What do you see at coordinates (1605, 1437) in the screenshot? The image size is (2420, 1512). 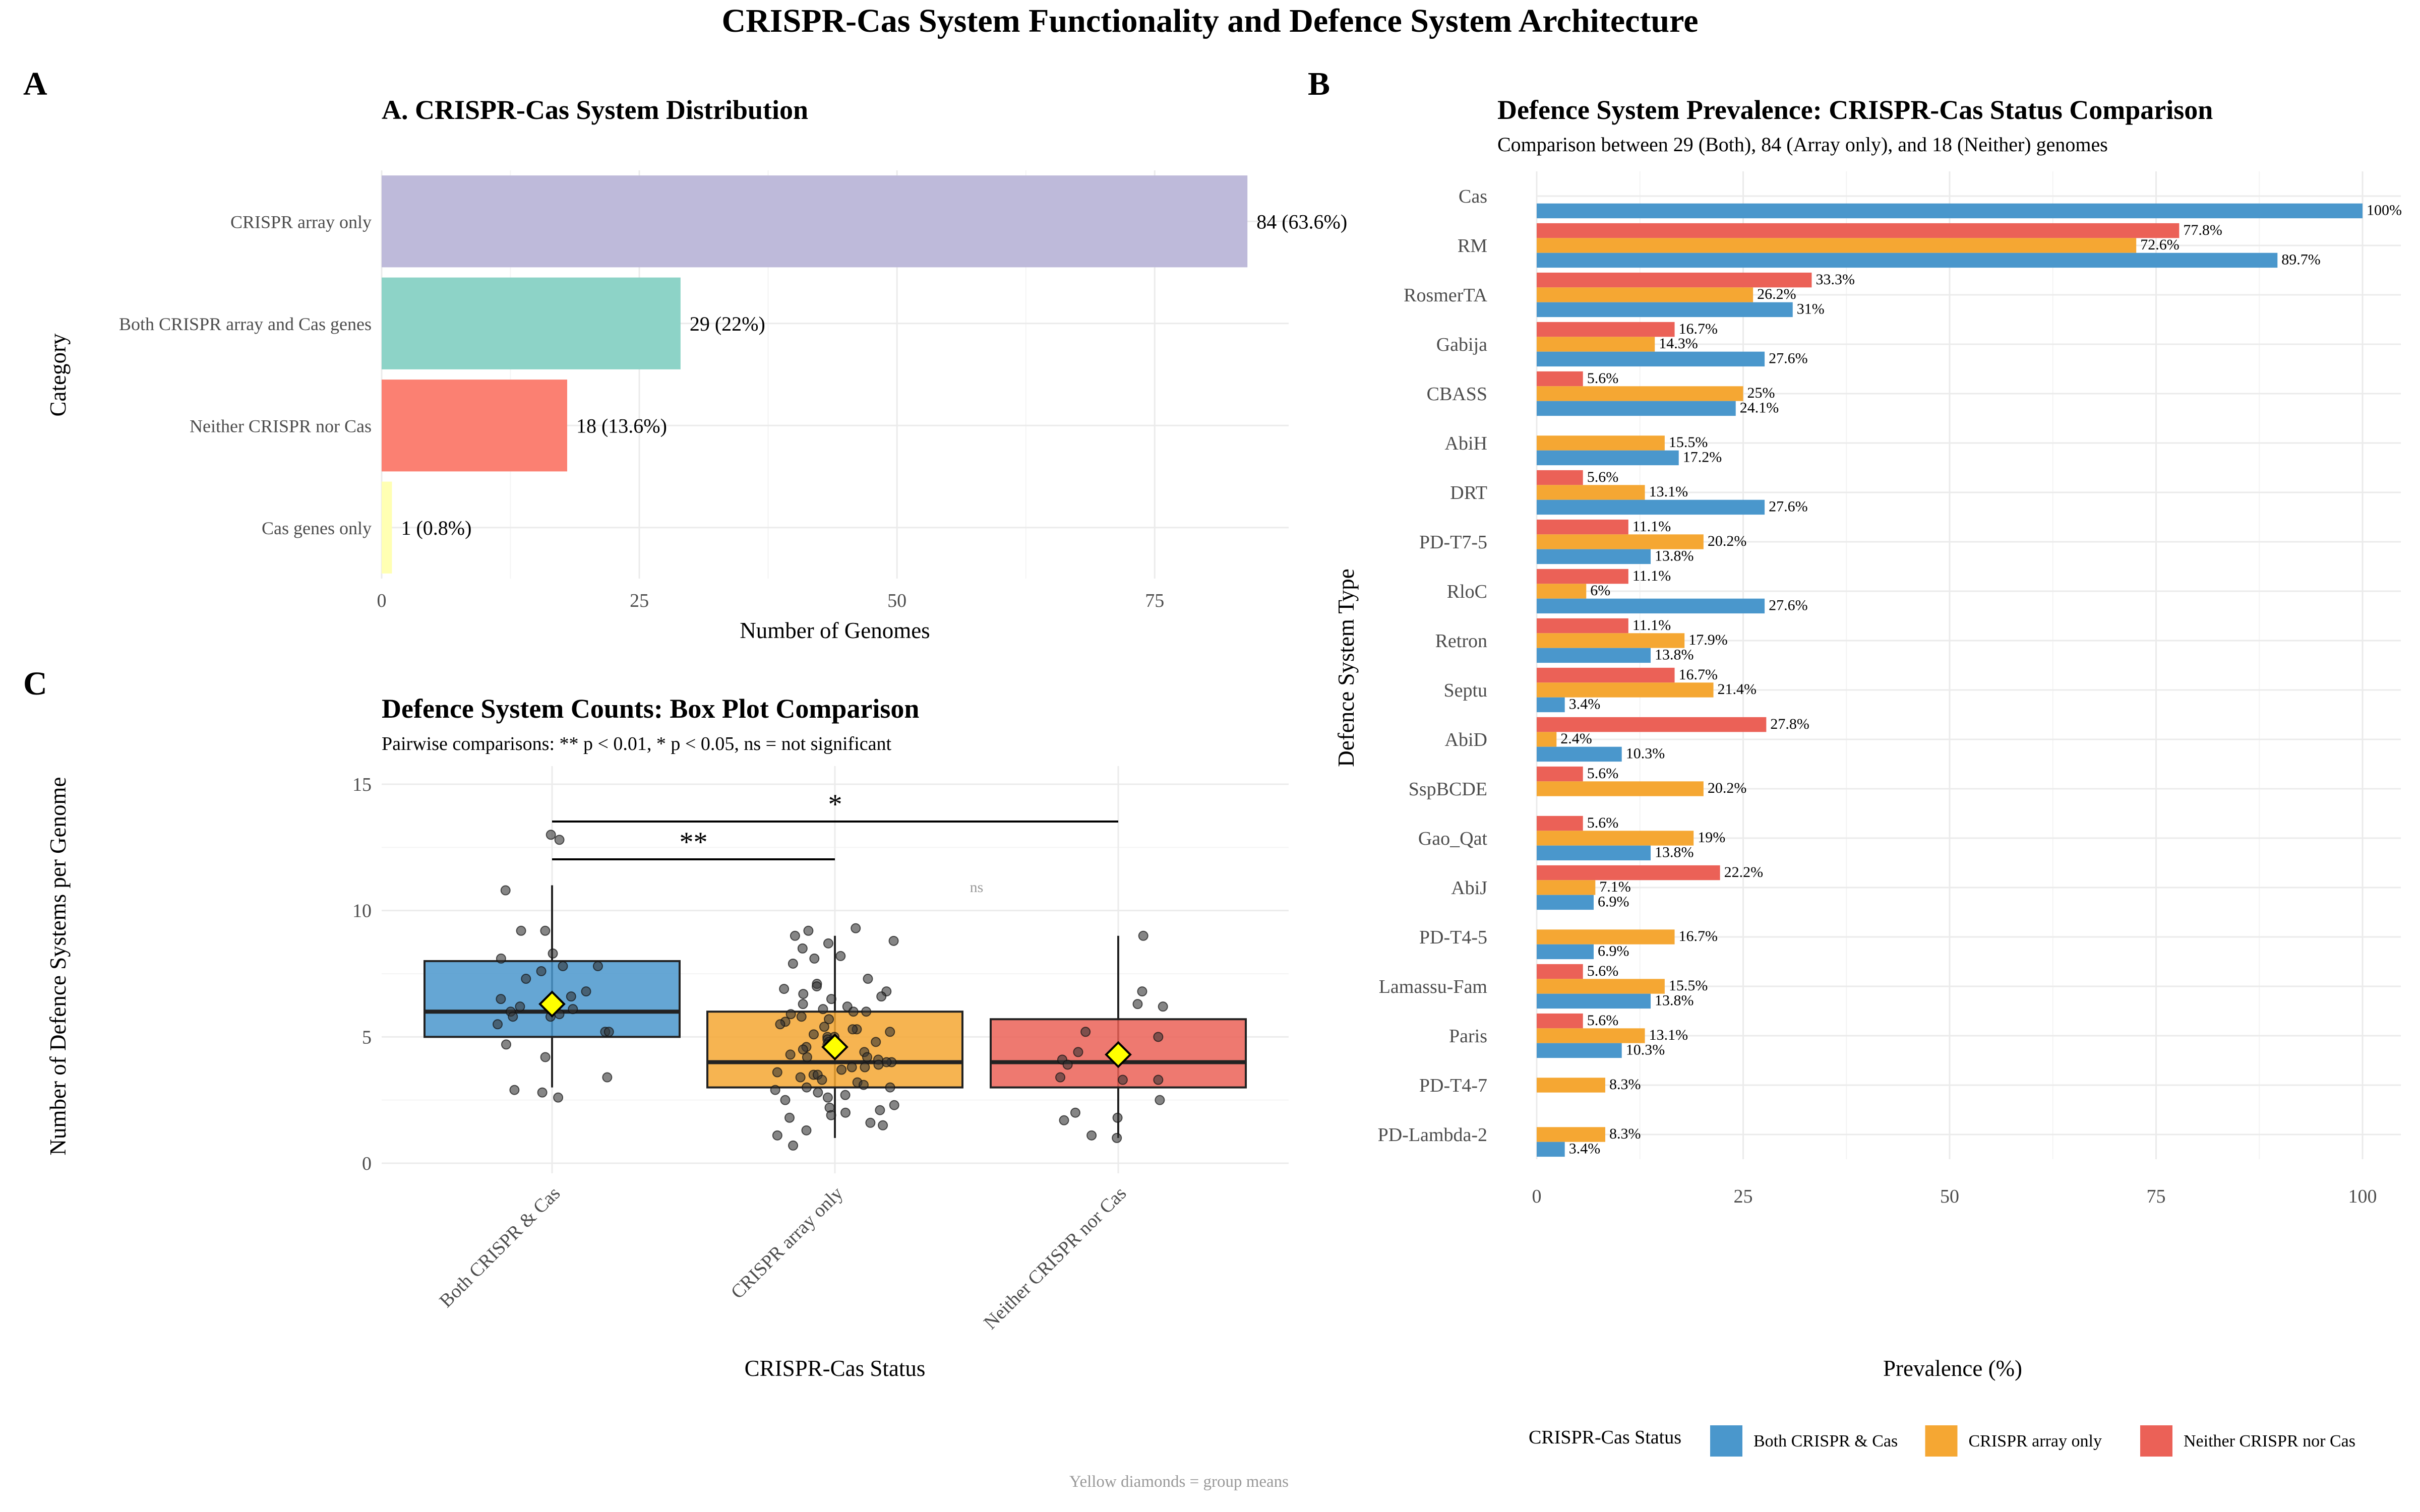 I see `legend-title: CRISPR-Cas Status` at bounding box center [1605, 1437].